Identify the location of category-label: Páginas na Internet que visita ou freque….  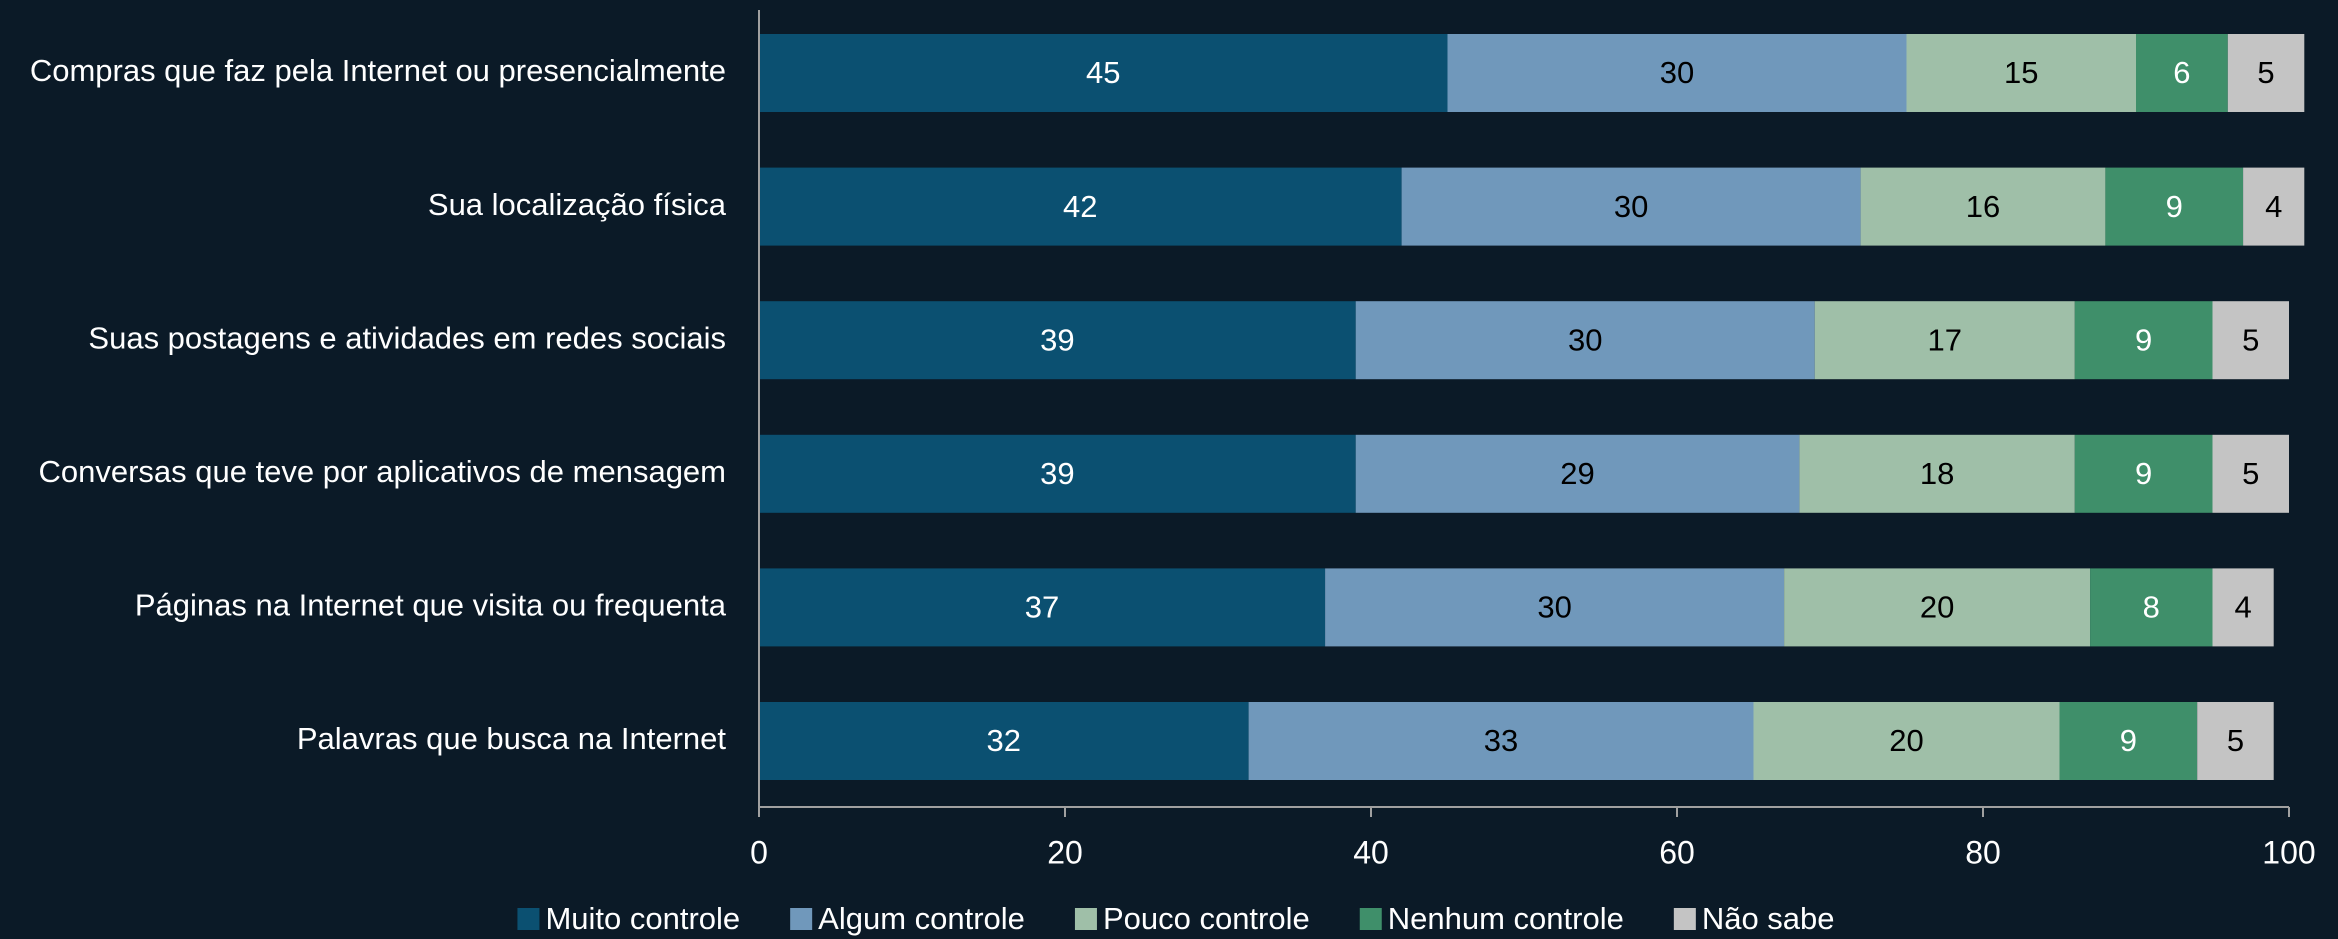
(431, 605).